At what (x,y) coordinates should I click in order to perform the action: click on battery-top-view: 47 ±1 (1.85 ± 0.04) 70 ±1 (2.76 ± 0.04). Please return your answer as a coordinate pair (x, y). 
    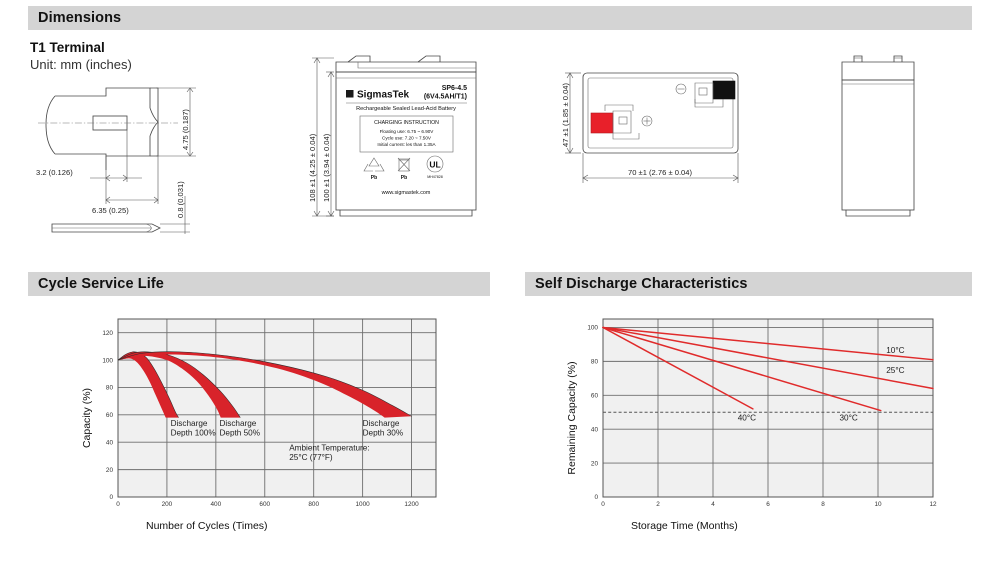
    Looking at the image, I should click on (680, 130).